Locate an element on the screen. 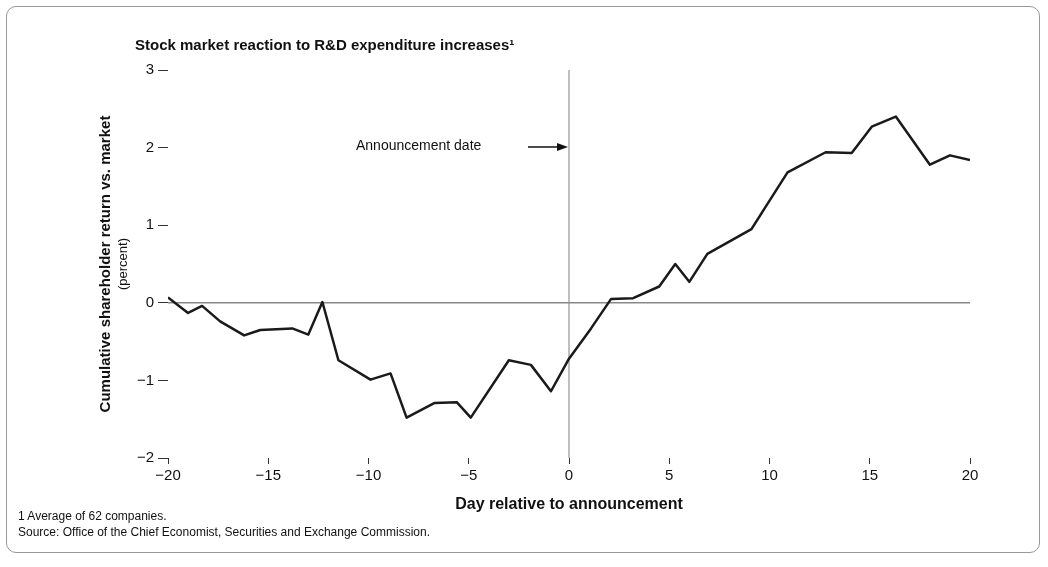 The width and height of the screenshot is (1048, 567). x-tick-label: 20 is located at coordinates (970, 475).